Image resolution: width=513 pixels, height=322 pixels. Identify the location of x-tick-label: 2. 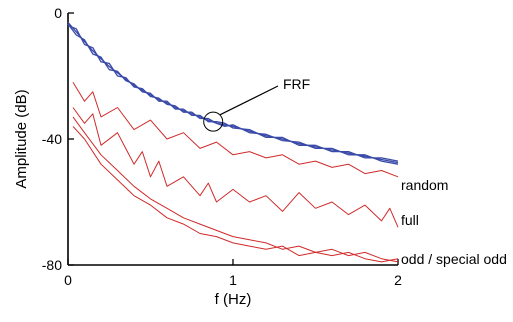
(398, 280).